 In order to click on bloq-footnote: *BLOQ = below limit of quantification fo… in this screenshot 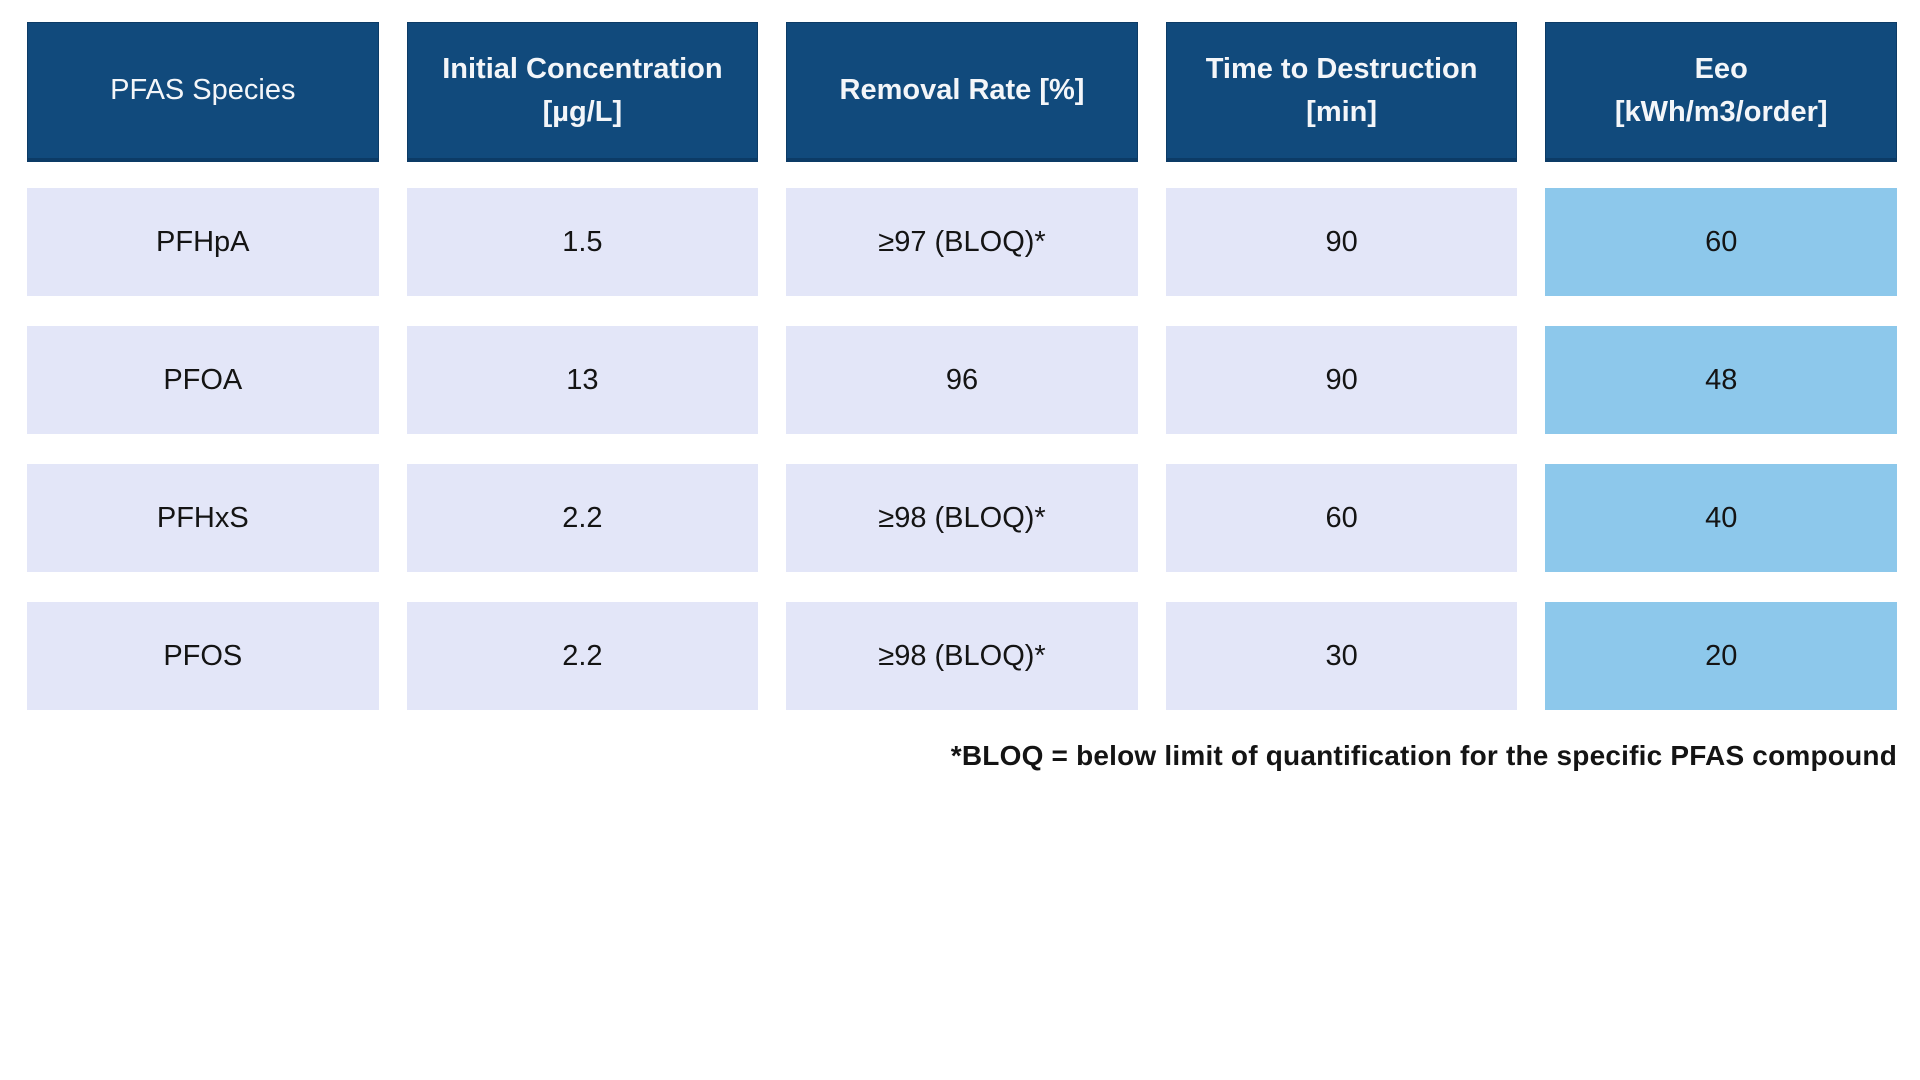, I will do `click(1423, 755)`.